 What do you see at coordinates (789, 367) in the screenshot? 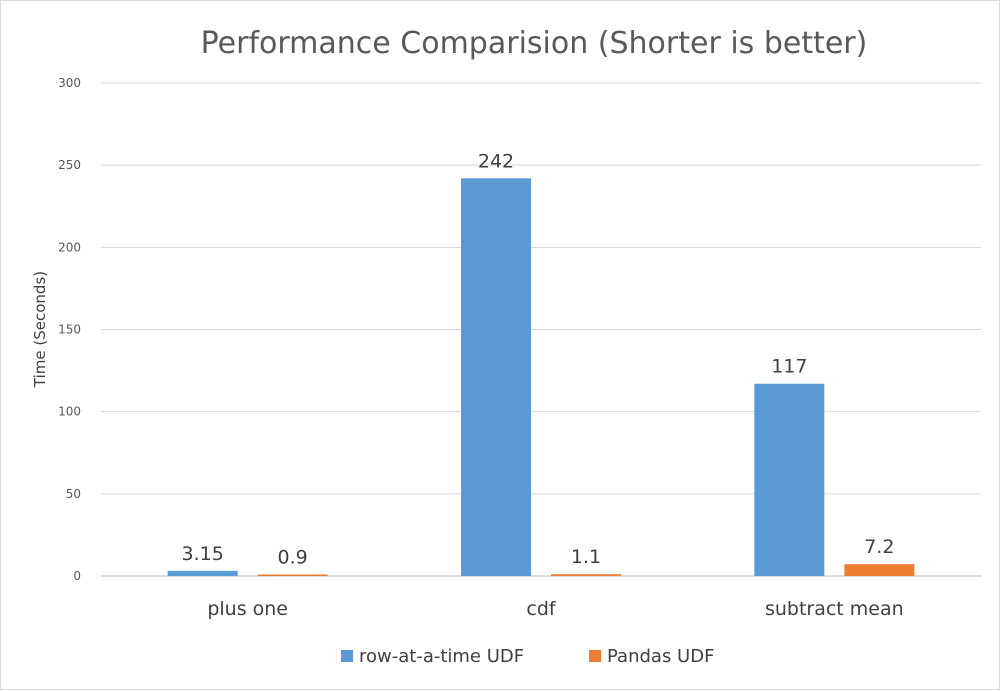
I see `data-label: 117` at bounding box center [789, 367].